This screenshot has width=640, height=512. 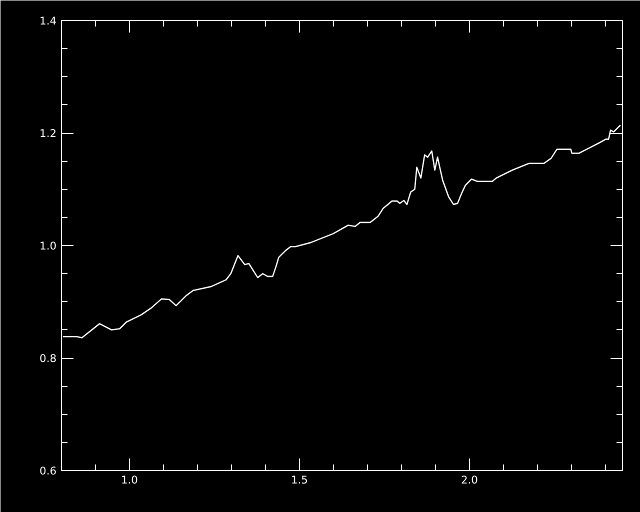 What do you see at coordinates (48, 133) in the screenshot?
I see `y-tick-label: 1.2` at bounding box center [48, 133].